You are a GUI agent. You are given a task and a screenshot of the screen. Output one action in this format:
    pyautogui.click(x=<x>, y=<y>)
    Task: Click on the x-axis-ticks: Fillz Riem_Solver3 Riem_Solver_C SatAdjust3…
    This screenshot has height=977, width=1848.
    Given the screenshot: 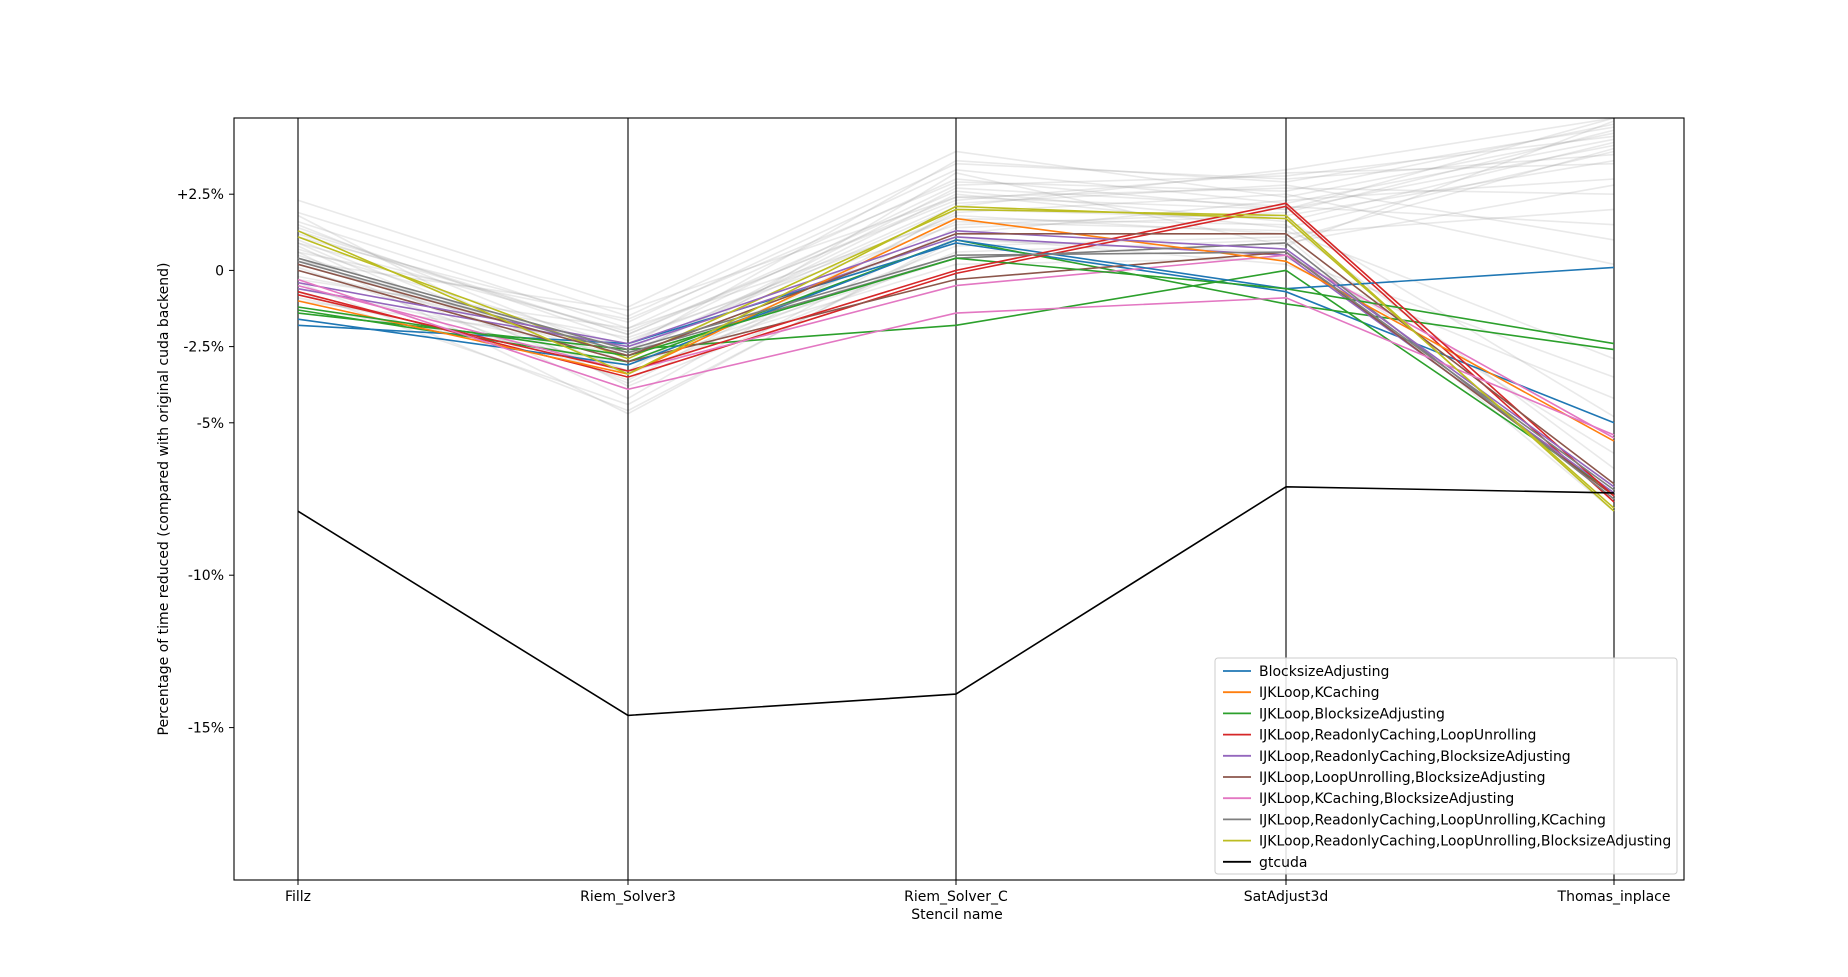 What is the action you would take?
    pyautogui.click(x=978, y=892)
    